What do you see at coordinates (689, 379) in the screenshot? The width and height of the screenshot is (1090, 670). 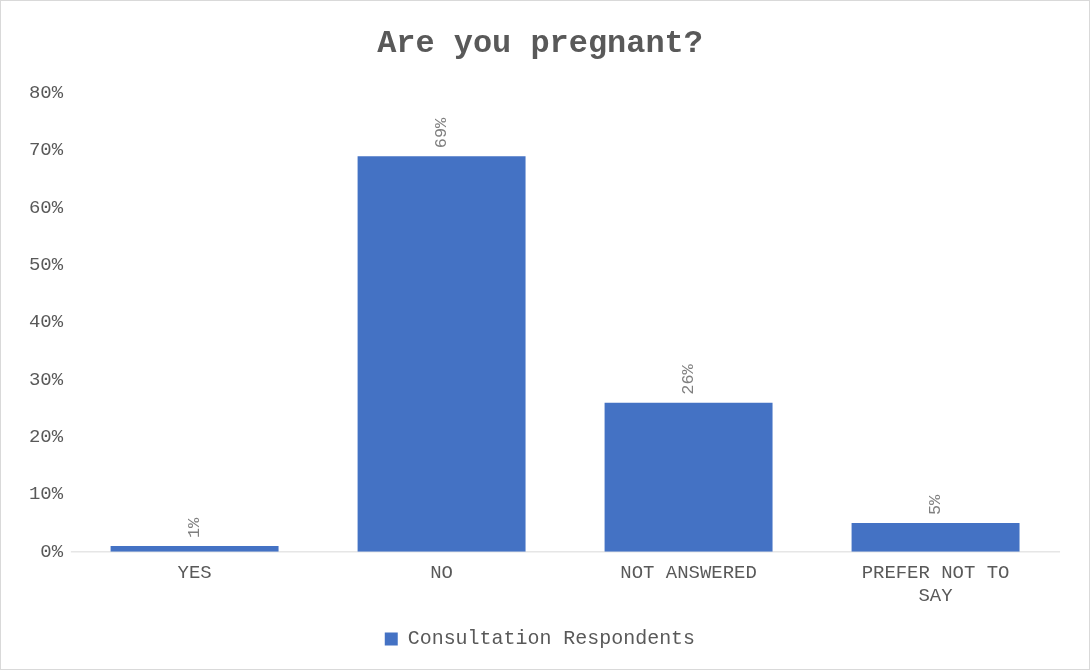 I see `data-label: 26%` at bounding box center [689, 379].